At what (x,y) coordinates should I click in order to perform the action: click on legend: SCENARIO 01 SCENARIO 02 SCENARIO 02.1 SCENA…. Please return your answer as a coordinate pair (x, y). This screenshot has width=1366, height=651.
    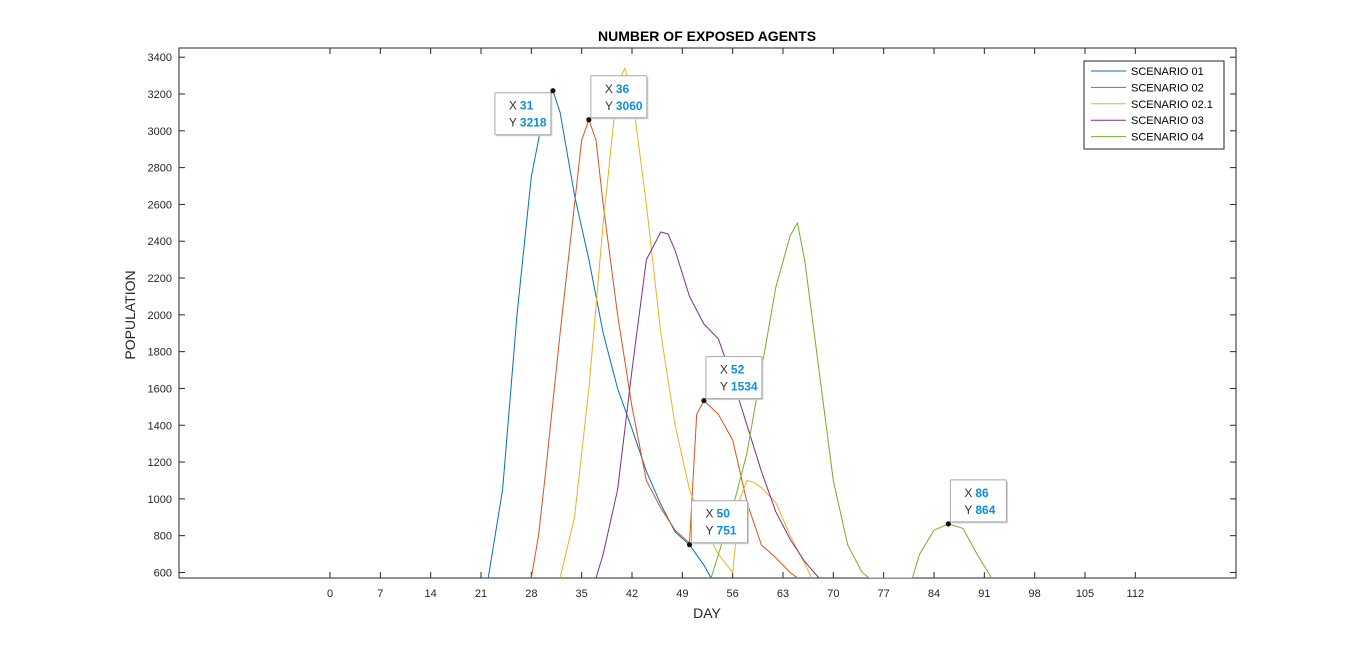
    Looking at the image, I should click on (1154, 105).